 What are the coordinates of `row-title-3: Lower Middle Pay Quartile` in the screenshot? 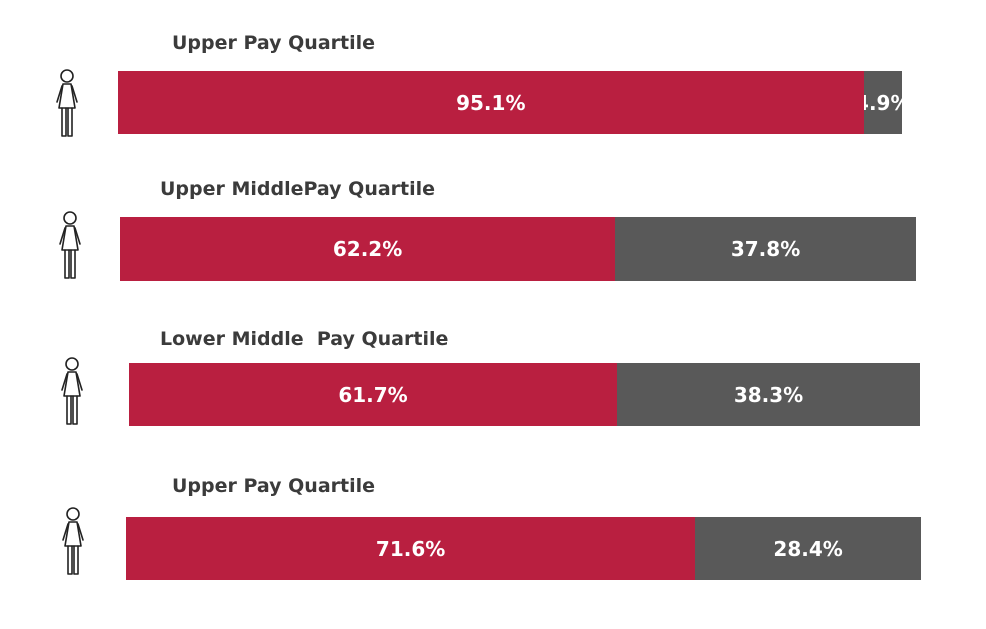 It's located at (304, 339).